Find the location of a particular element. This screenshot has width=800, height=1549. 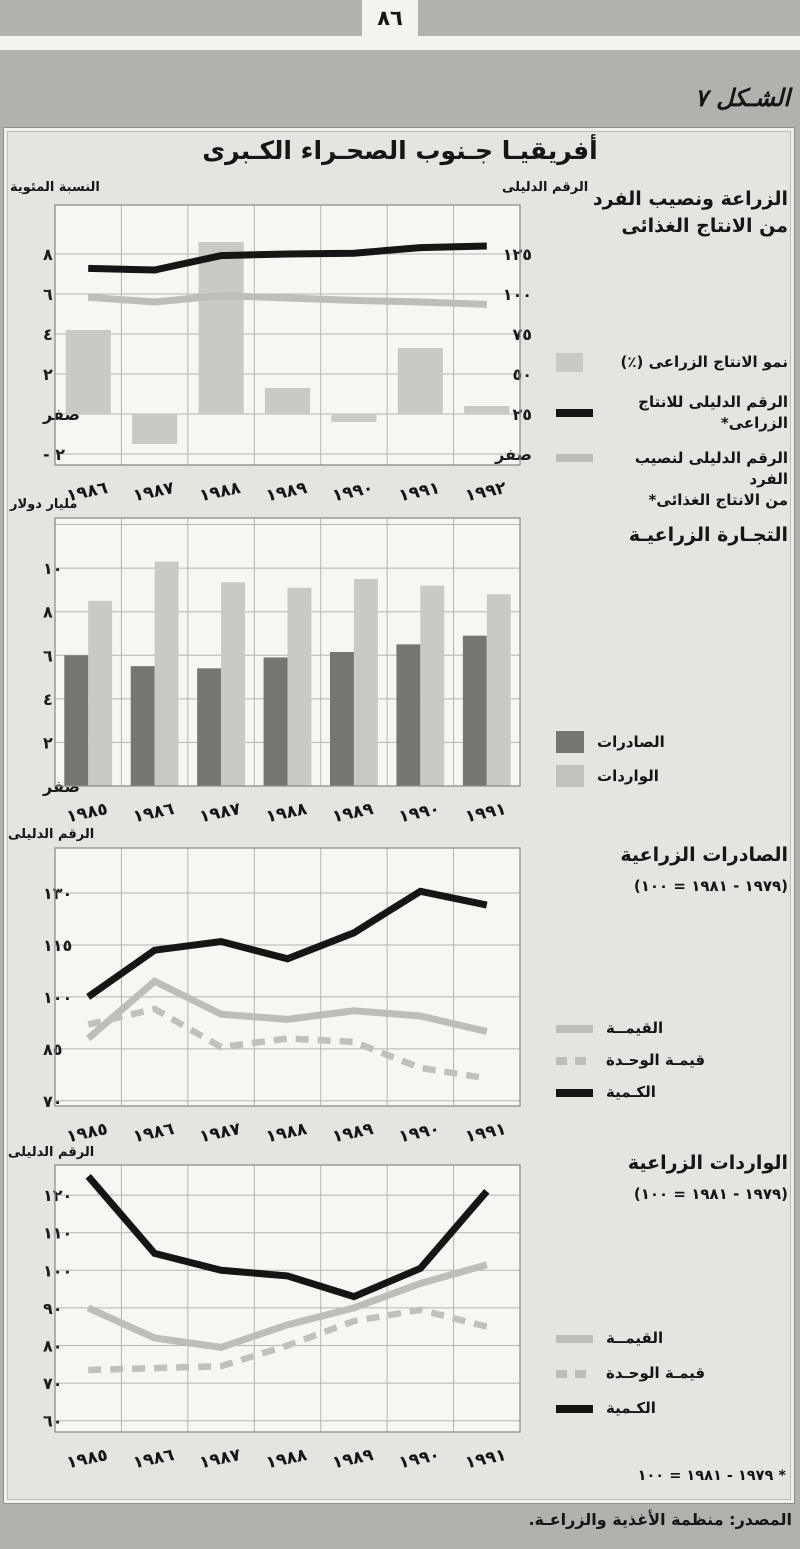

legend-item: الرقم الدليلى للانتاج الزراعى* is located at coordinates (672, 413).